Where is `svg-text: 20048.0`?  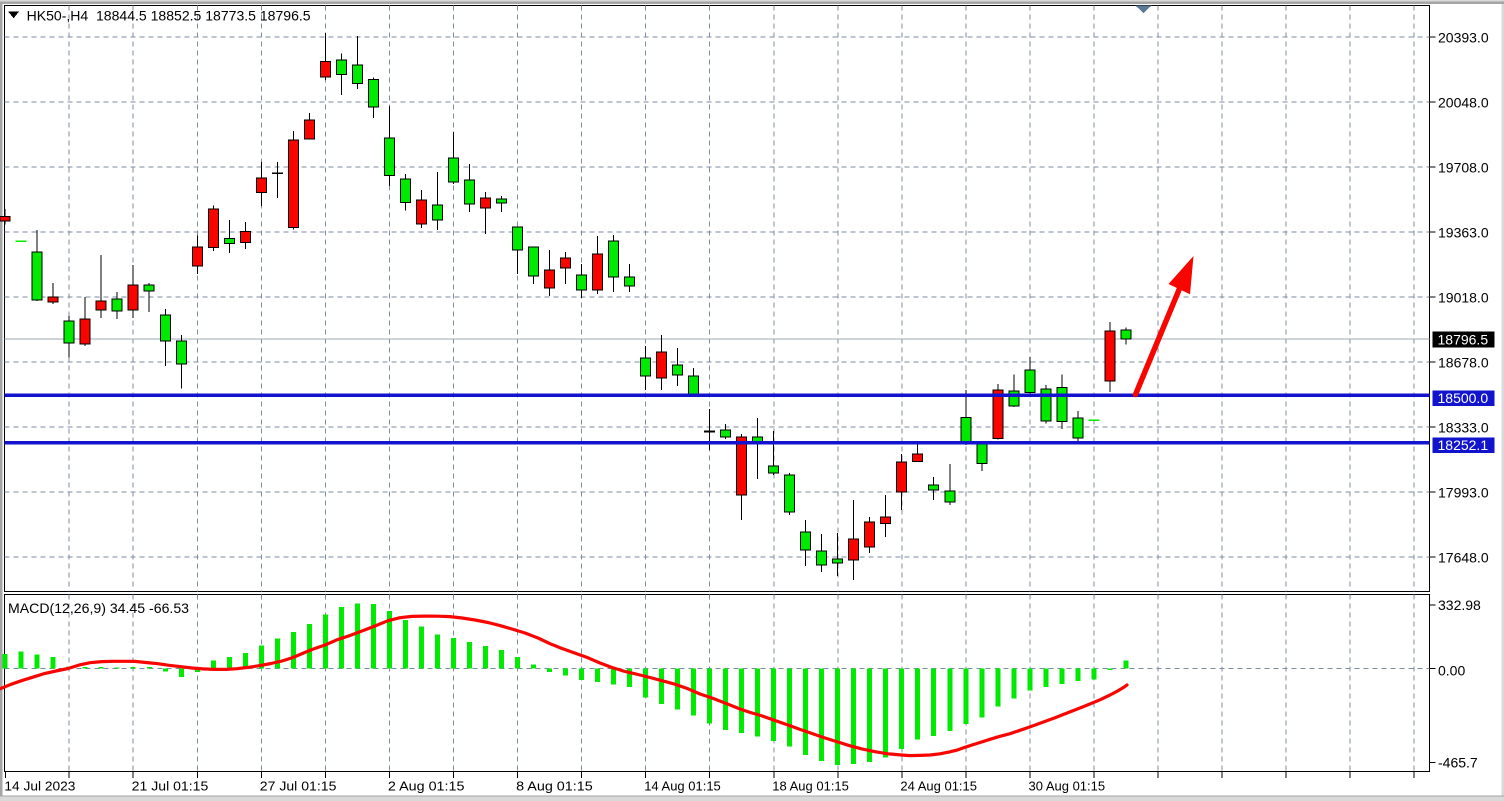
svg-text: 20048.0 is located at coordinates (1463, 102).